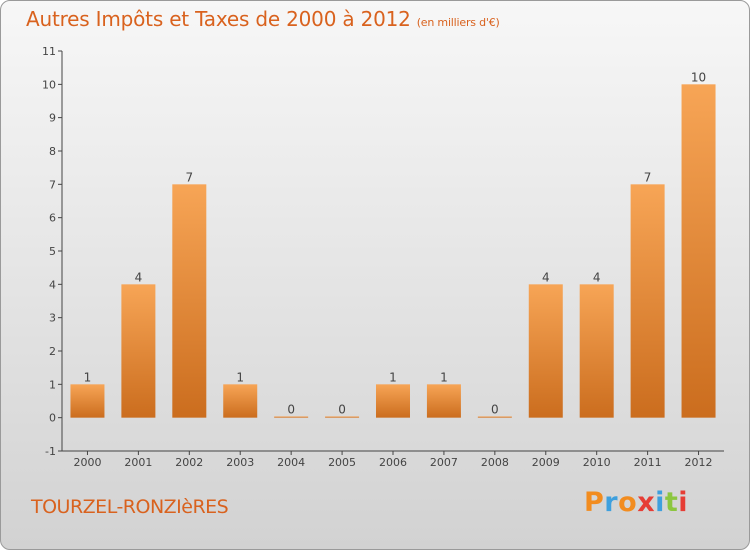  Describe the element at coordinates (52, 384) in the screenshot. I see `y-tick-label: 1` at that location.